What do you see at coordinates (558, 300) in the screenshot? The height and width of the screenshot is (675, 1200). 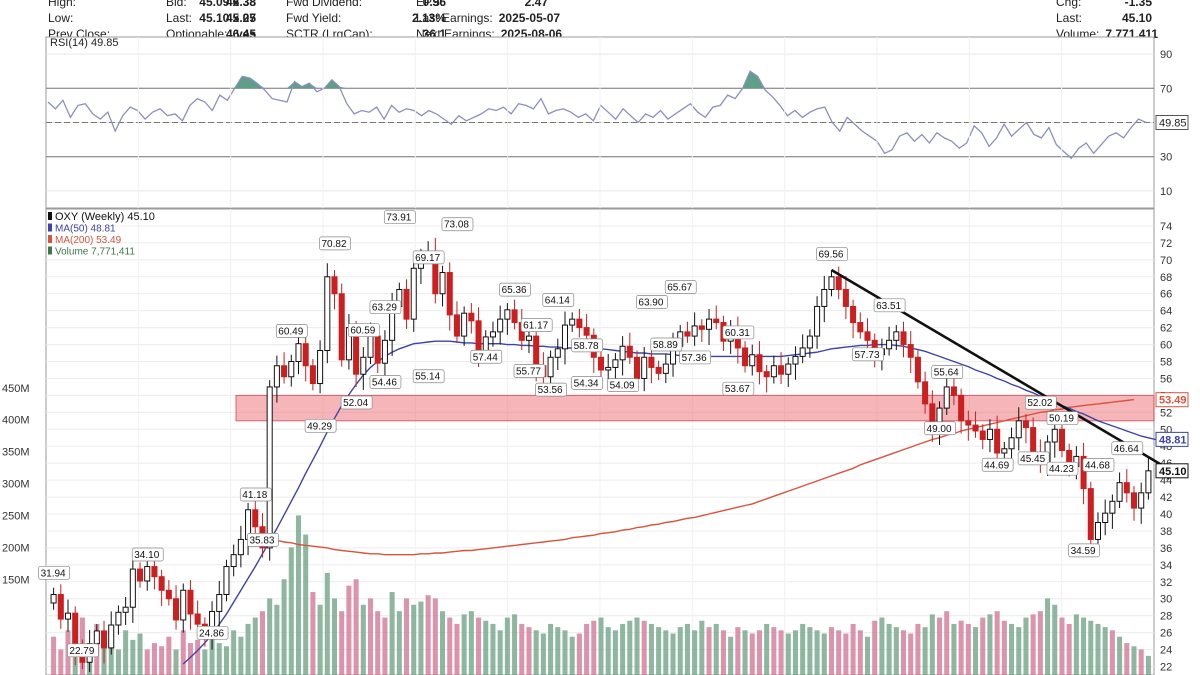 I see `price-label: 64.14` at bounding box center [558, 300].